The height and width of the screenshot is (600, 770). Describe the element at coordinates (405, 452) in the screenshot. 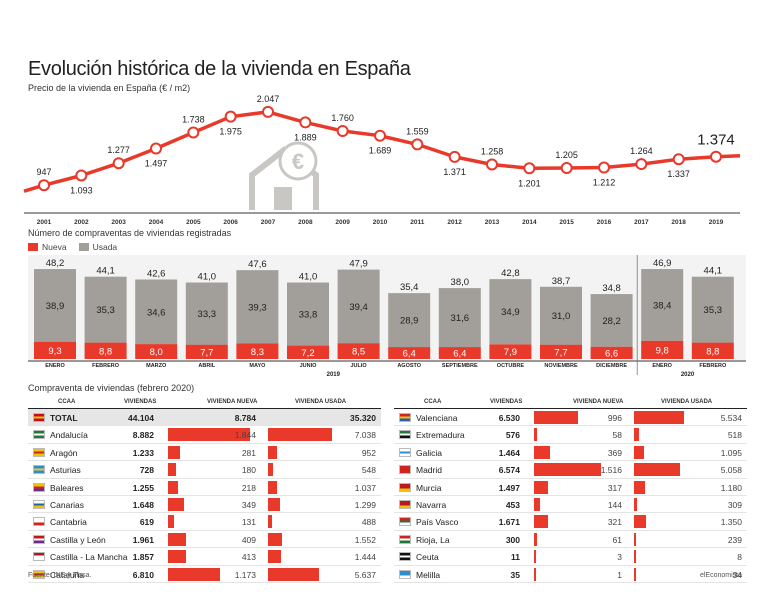

I see `flag-galicia-icon` at that location.